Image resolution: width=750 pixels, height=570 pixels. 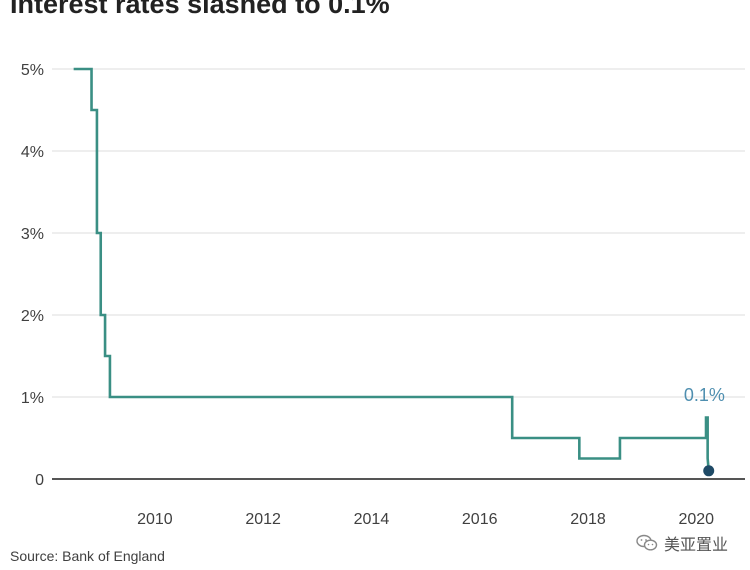 What do you see at coordinates (588, 519) in the screenshot?
I see `x-tick-label: 2018` at bounding box center [588, 519].